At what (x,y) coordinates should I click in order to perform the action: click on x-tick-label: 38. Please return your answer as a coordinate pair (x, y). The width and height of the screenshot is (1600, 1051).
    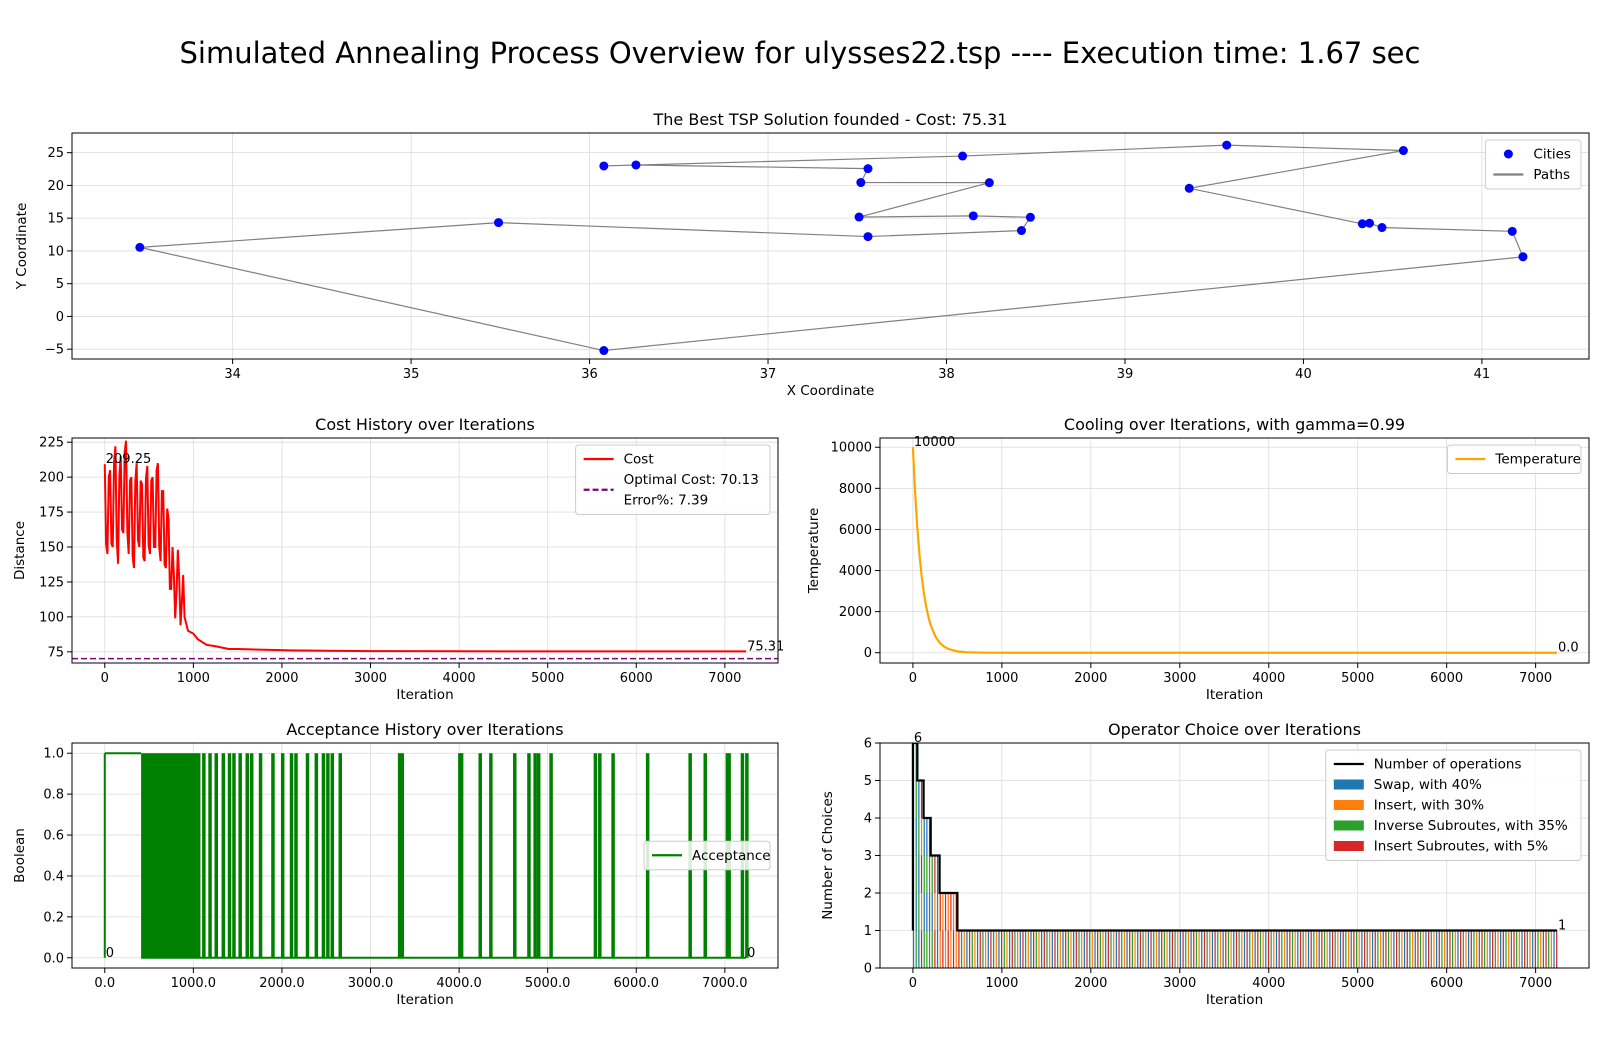
    Looking at the image, I should click on (946, 374).